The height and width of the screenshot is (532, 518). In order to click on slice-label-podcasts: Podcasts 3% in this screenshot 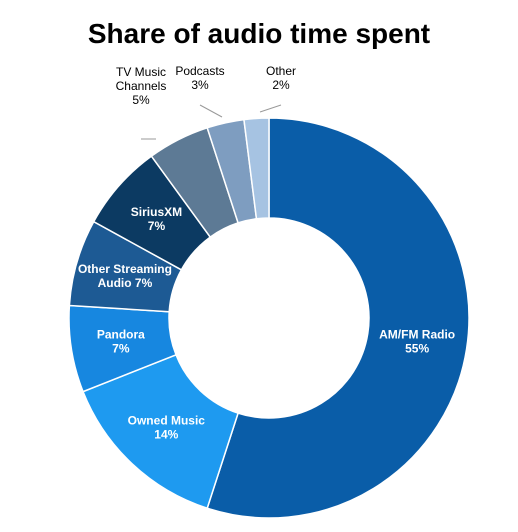, I will do `click(199, 78)`.